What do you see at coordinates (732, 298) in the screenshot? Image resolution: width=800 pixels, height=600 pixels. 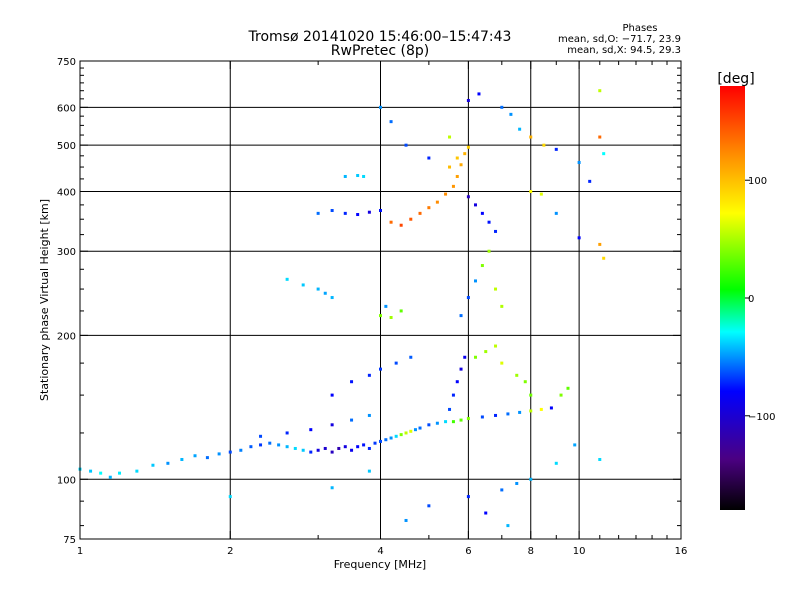 I see `colorbar` at bounding box center [732, 298].